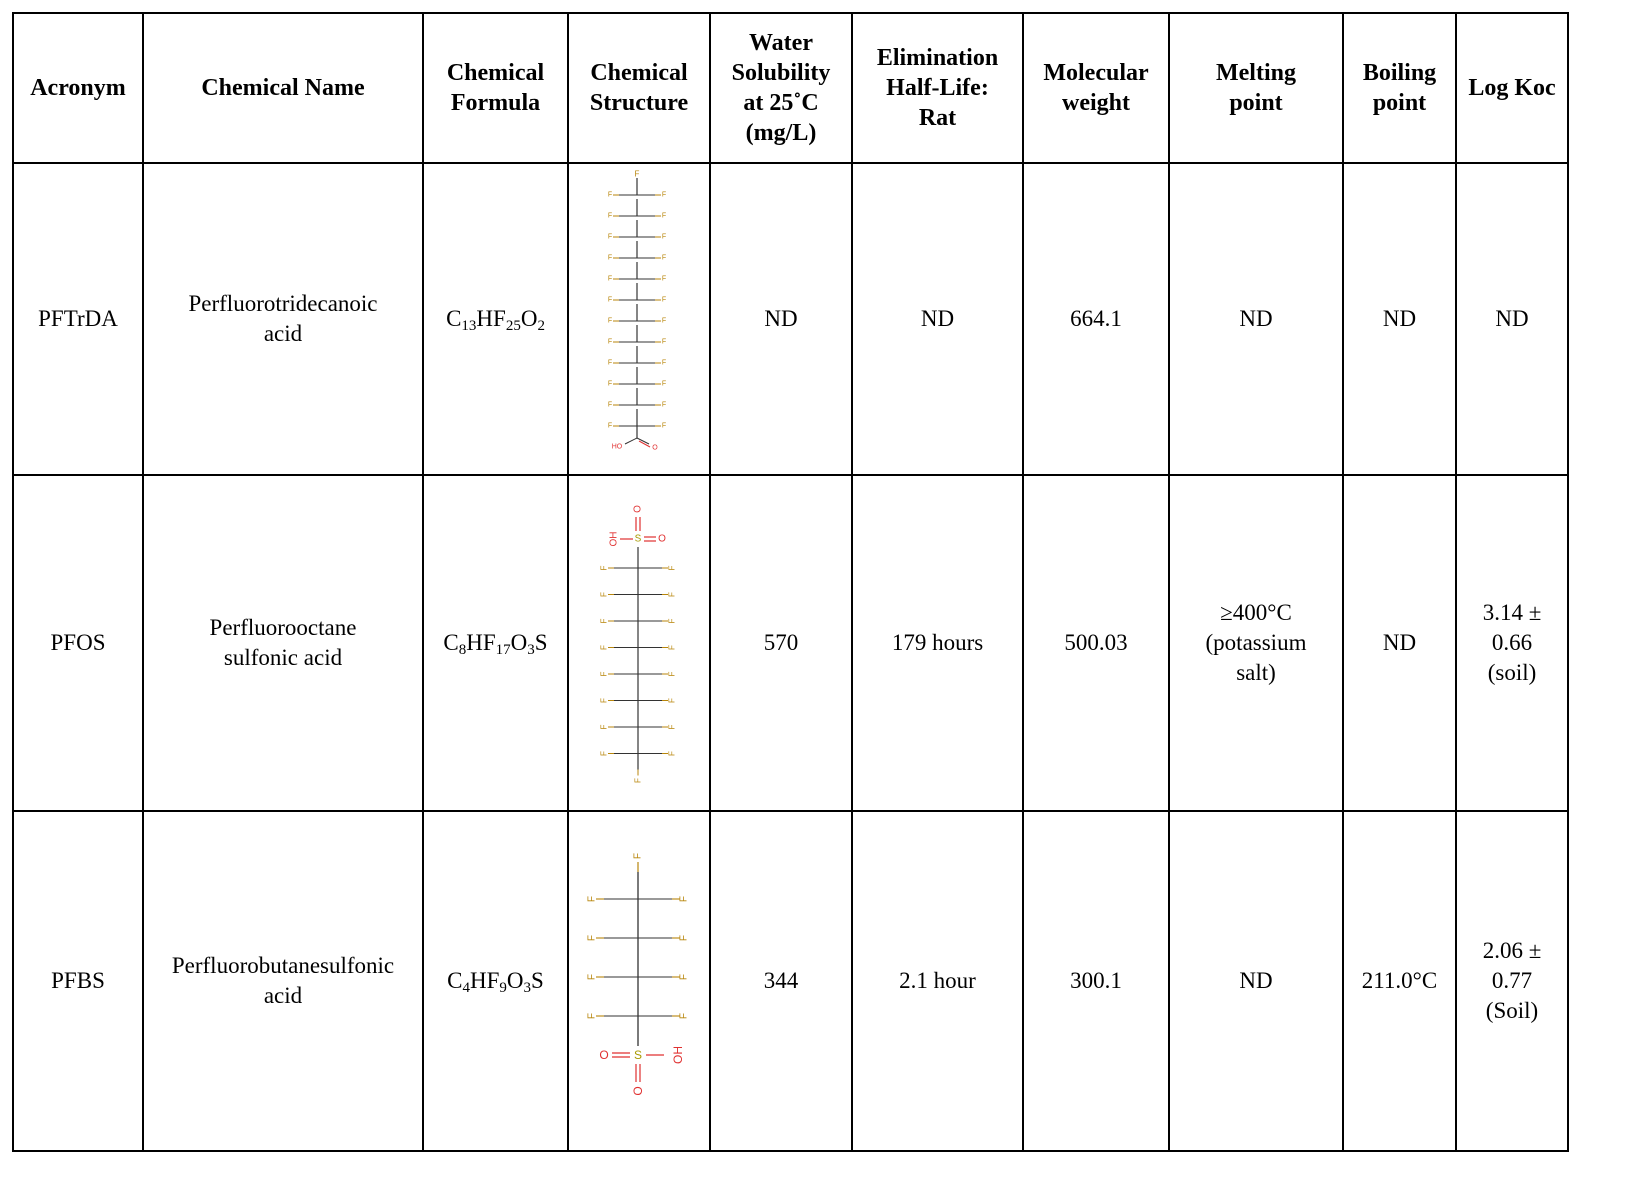 This screenshot has height=1184, width=1627. What do you see at coordinates (495, 88) in the screenshot?
I see `header-chemical-formula: Chemical Formula` at bounding box center [495, 88].